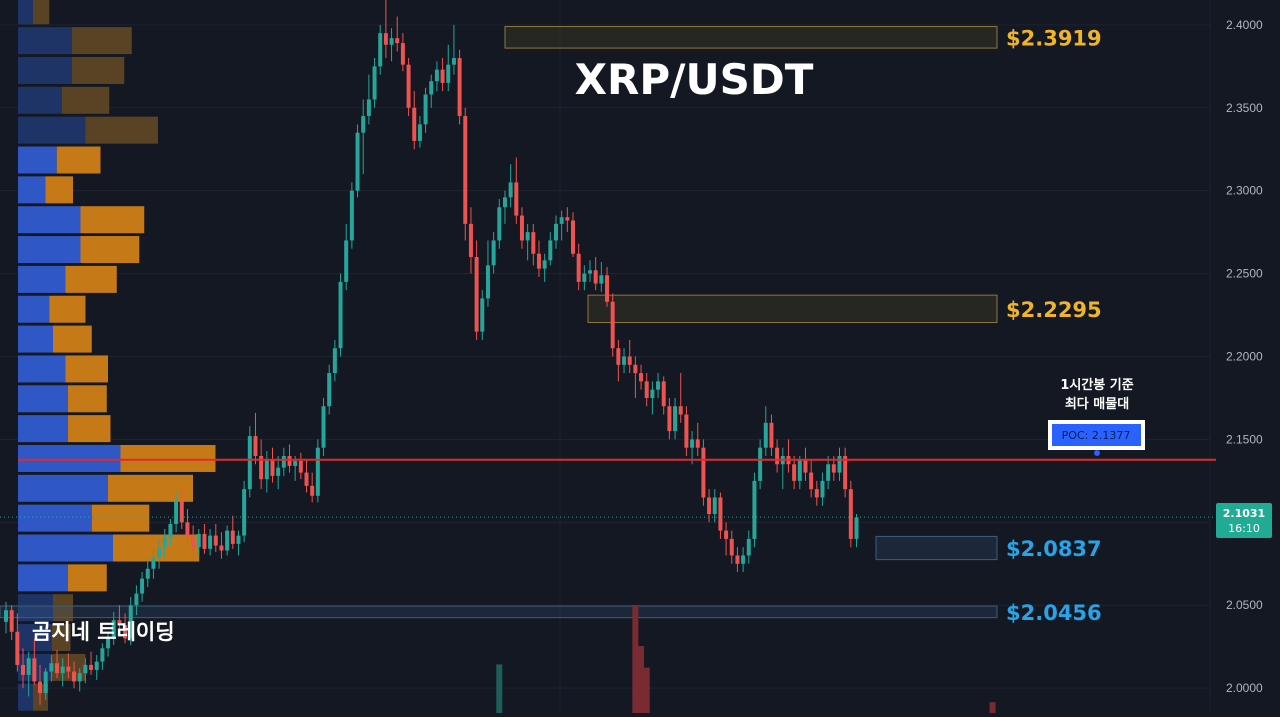 This screenshot has height=717, width=1280. I want to click on level-zone, so click(936, 548).